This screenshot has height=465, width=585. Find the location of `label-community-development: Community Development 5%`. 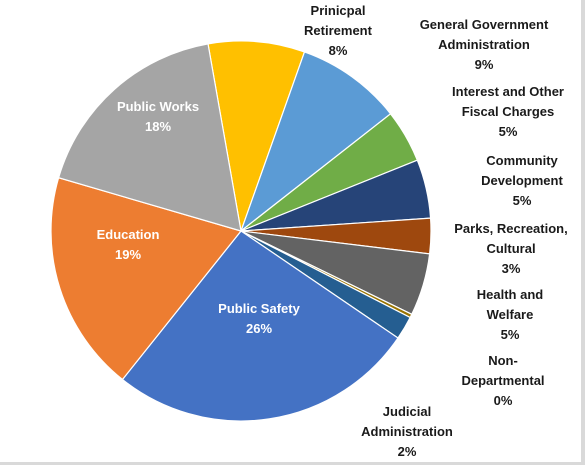

label-community-development: Community Development 5% is located at coordinates (522, 180).